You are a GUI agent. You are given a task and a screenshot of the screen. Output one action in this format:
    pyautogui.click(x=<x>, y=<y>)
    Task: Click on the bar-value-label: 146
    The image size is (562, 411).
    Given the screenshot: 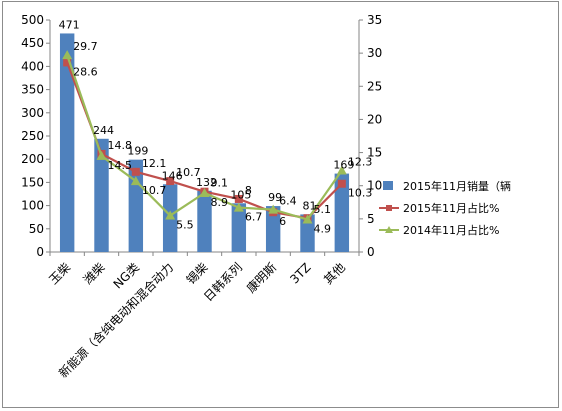 What is the action you would take?
    pyautogui.click(x=172, y=175)
    